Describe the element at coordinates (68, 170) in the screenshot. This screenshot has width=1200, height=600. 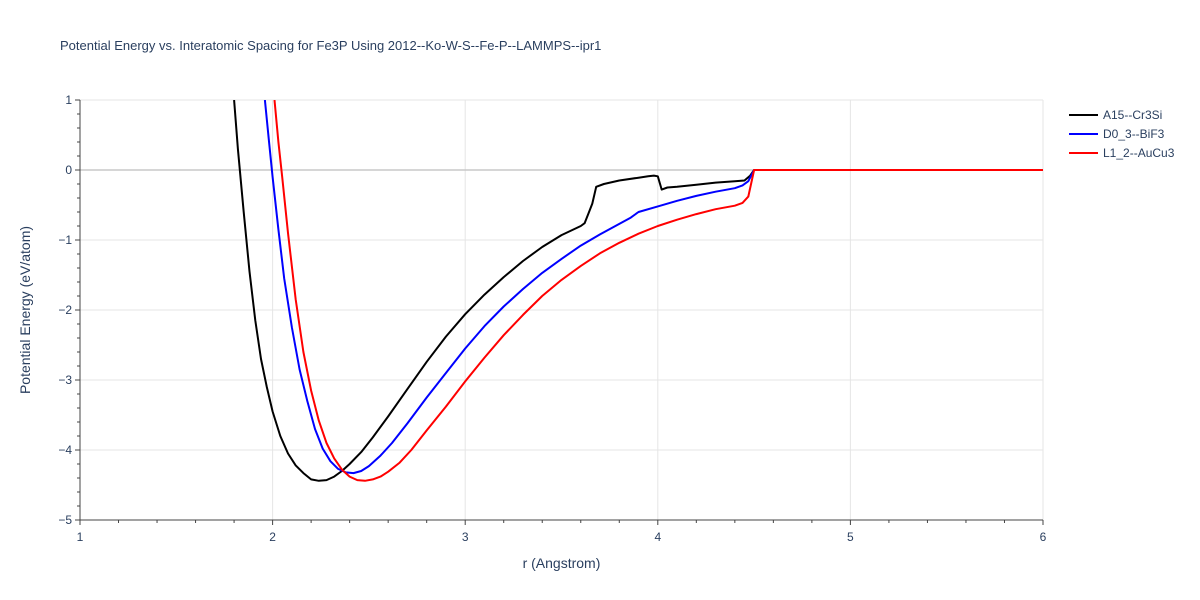
I see `y-tick-label: 0` at that location.